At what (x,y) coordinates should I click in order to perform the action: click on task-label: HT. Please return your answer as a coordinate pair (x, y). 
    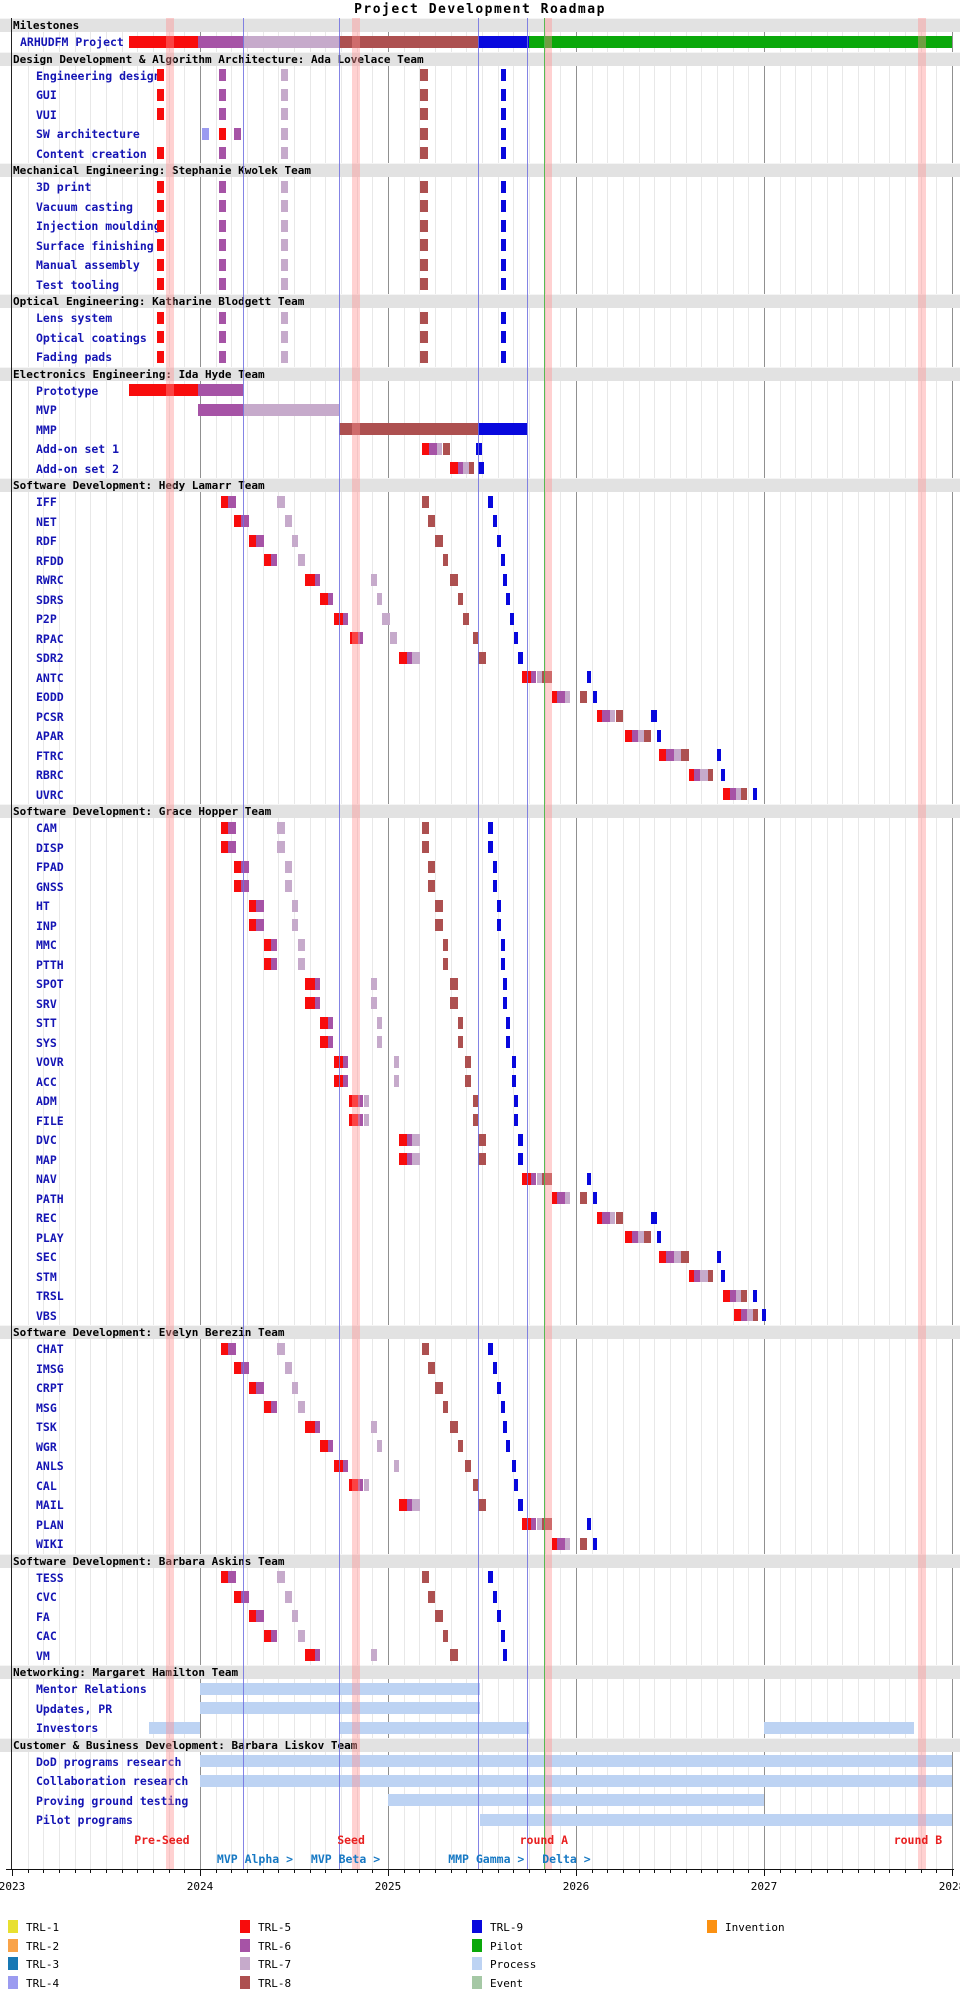
    Looking at the image, I should click on (43, 906).